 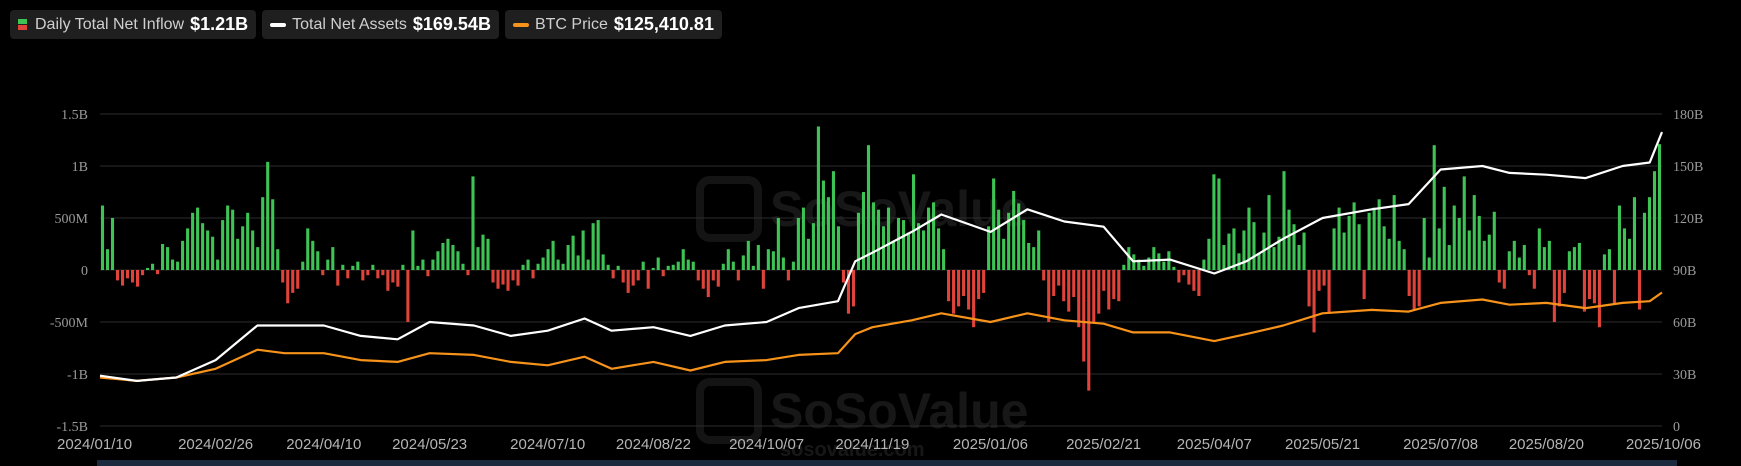 What do you see at coordinates (1440, 444) in the screenshot?
I see `x-tick-label: 2025/07/08` at bounding box center [1440, 444].